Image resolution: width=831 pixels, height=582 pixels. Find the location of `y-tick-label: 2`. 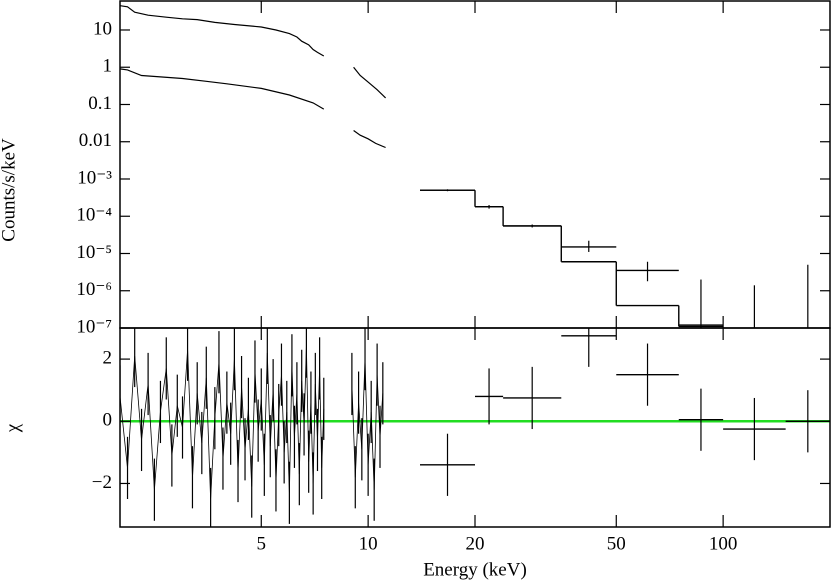

y-tick-label: 2 is located at coordinates (108, 357).